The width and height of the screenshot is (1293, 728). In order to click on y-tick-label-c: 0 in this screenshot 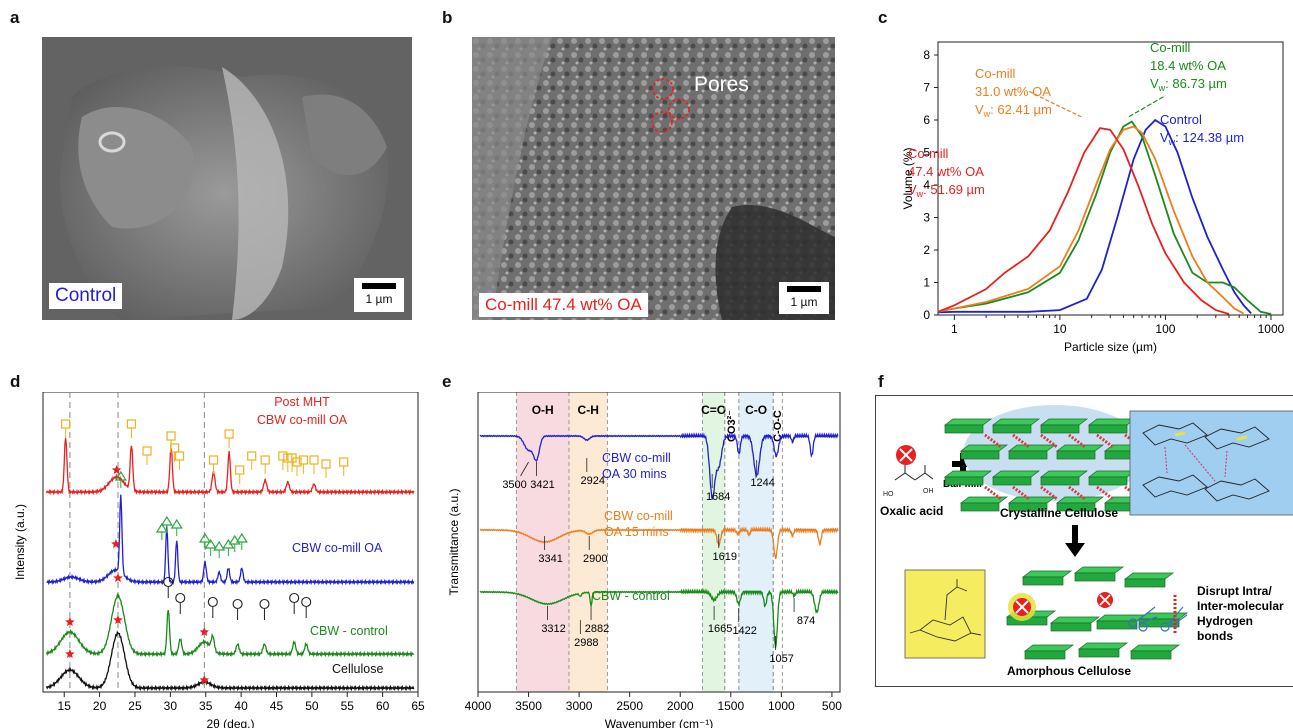, I will do `click(926, 315)`.